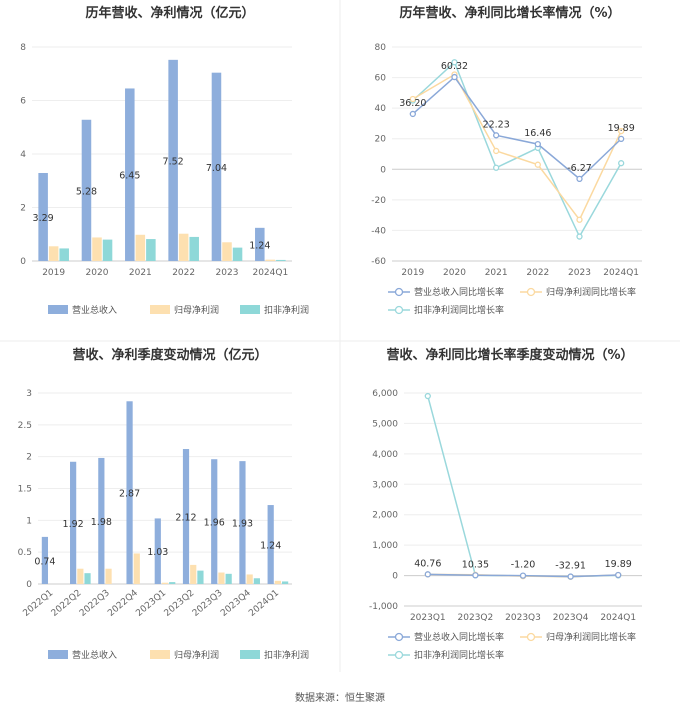 The image size is (680, 712). I want to click on data-label: 3.29, so click(43, 218).